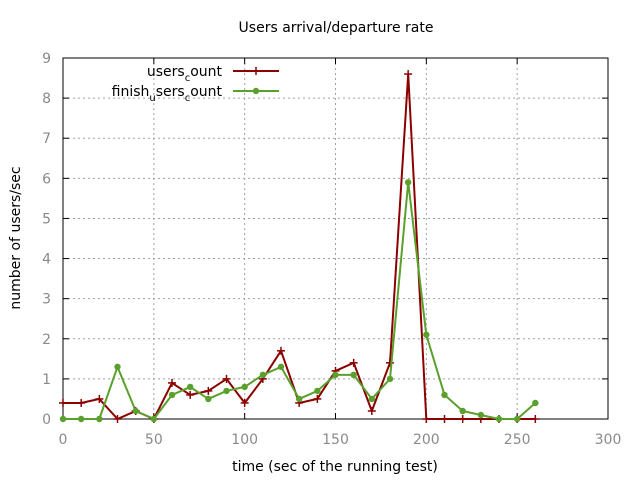 The height and width of the screenshot is (480, 640). Describe the element at coordinates (46, 99) in the screenshot. I see `y-tick-label: 8` at that location.